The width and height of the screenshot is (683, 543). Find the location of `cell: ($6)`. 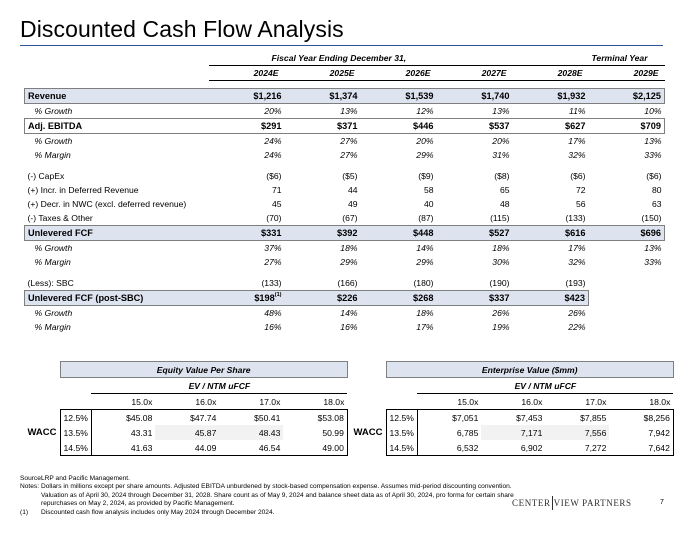

cell: ($6) is located at coordinates (578, 176).